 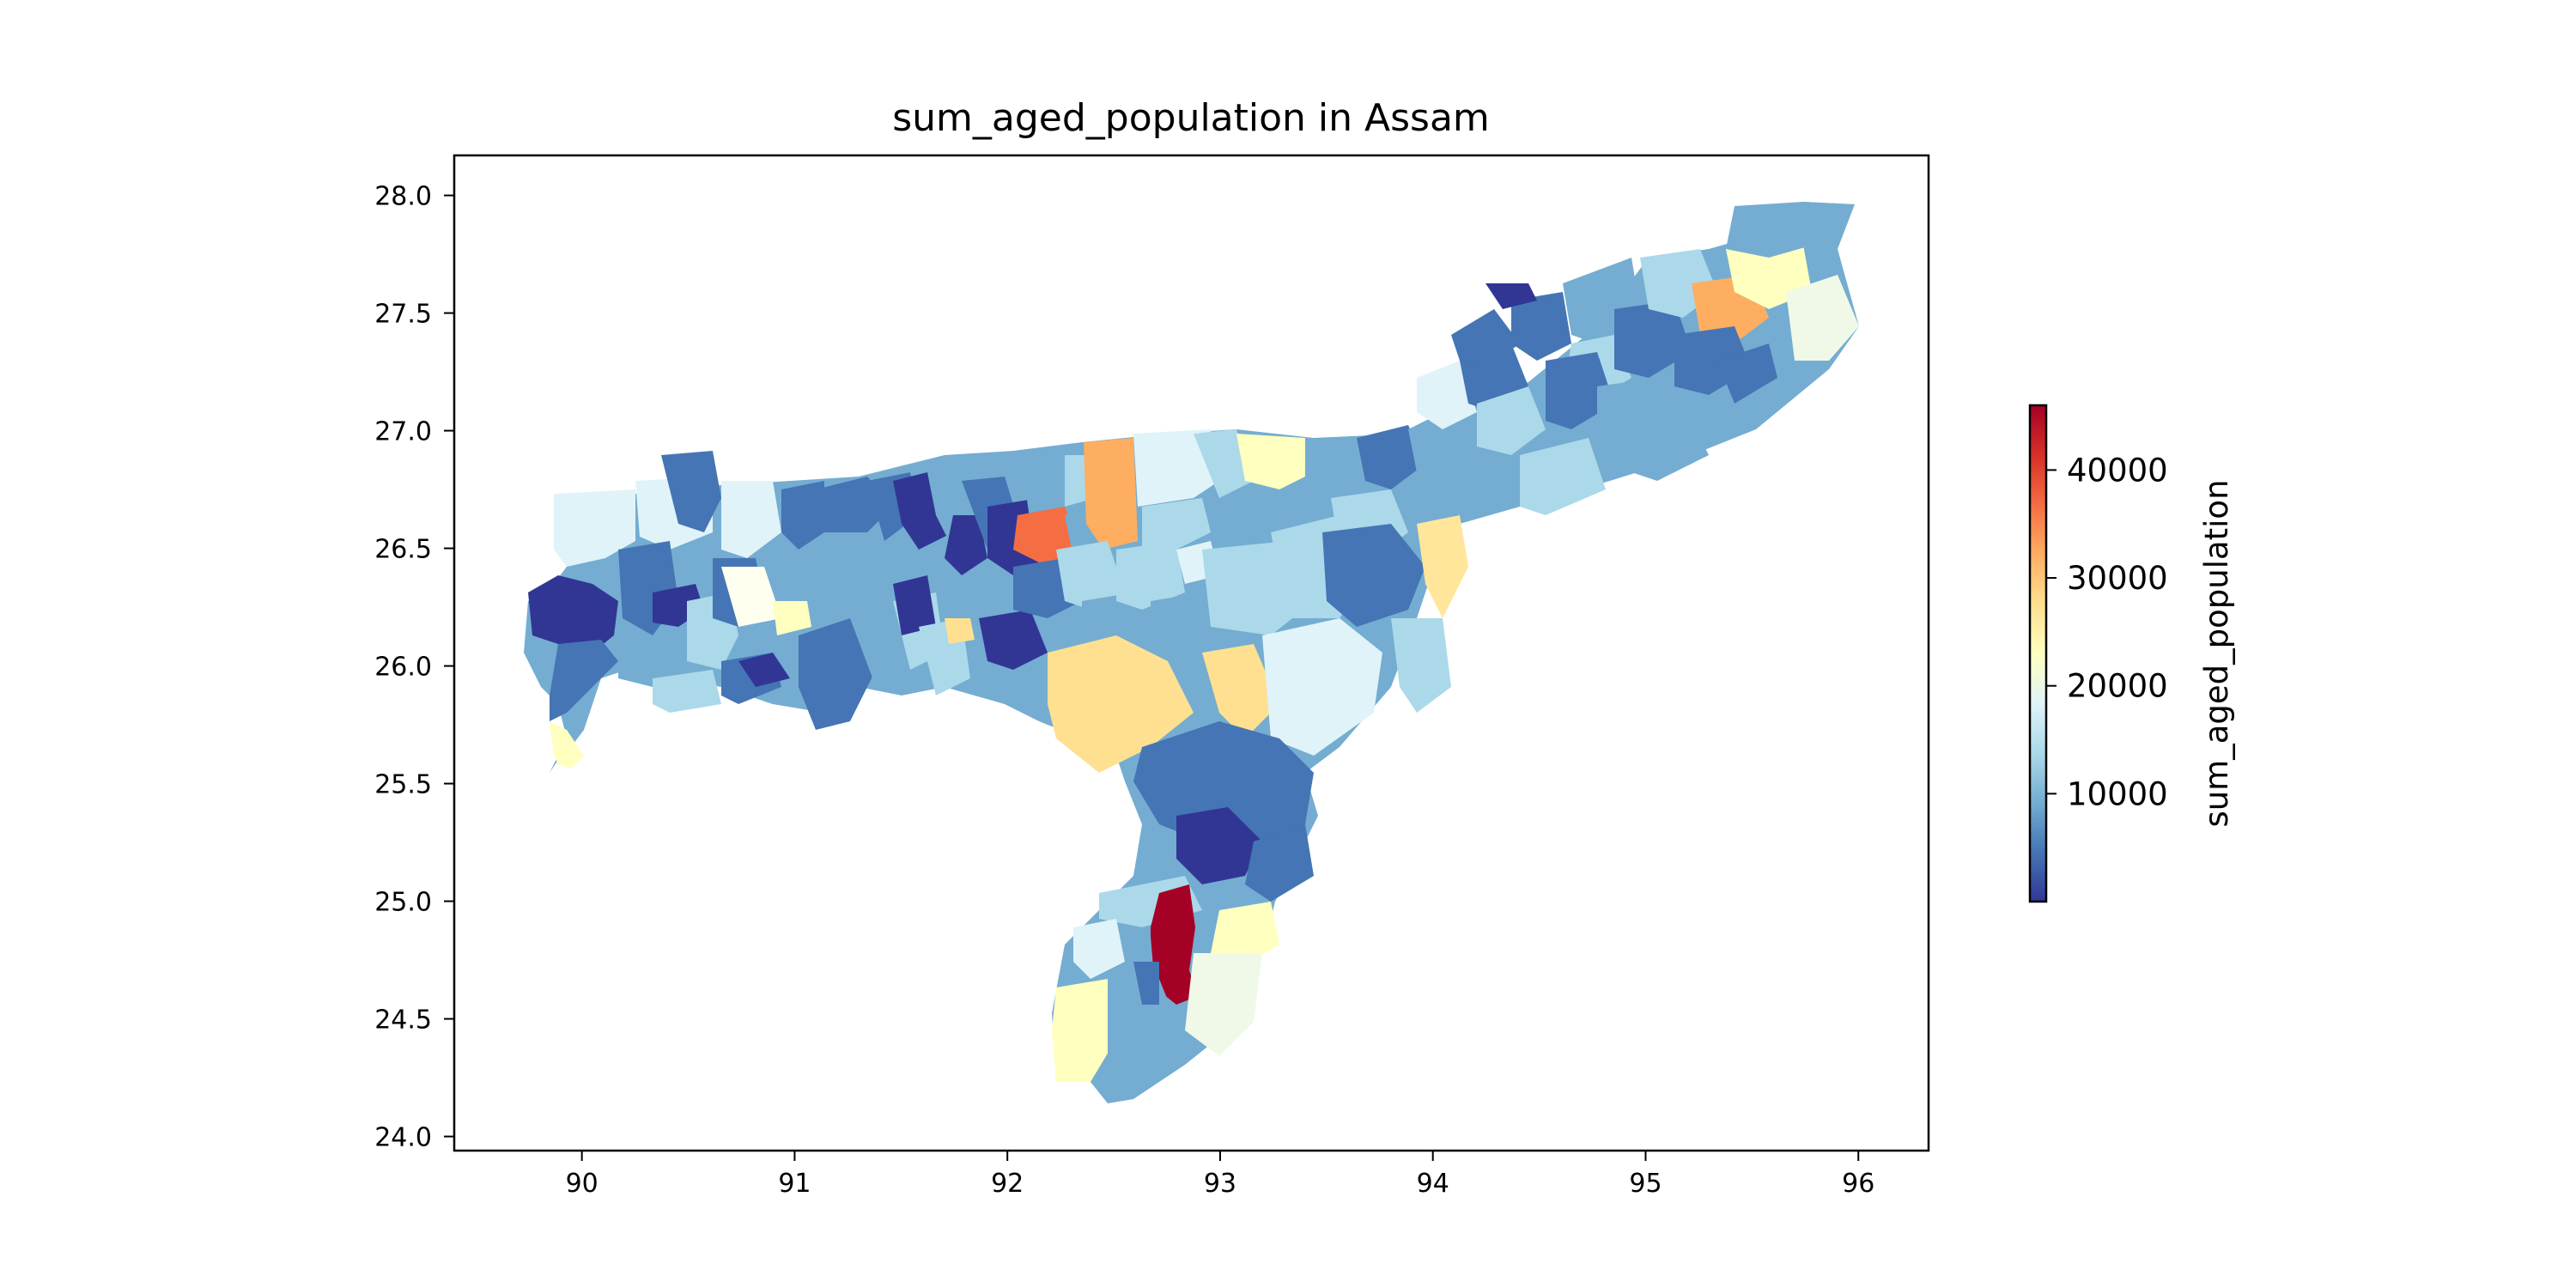 What do you see at coordinates (1191, 118) in the screenshot?
I see `map-title: sum_aged_population in Assam` at bounding box center [1191, 118].